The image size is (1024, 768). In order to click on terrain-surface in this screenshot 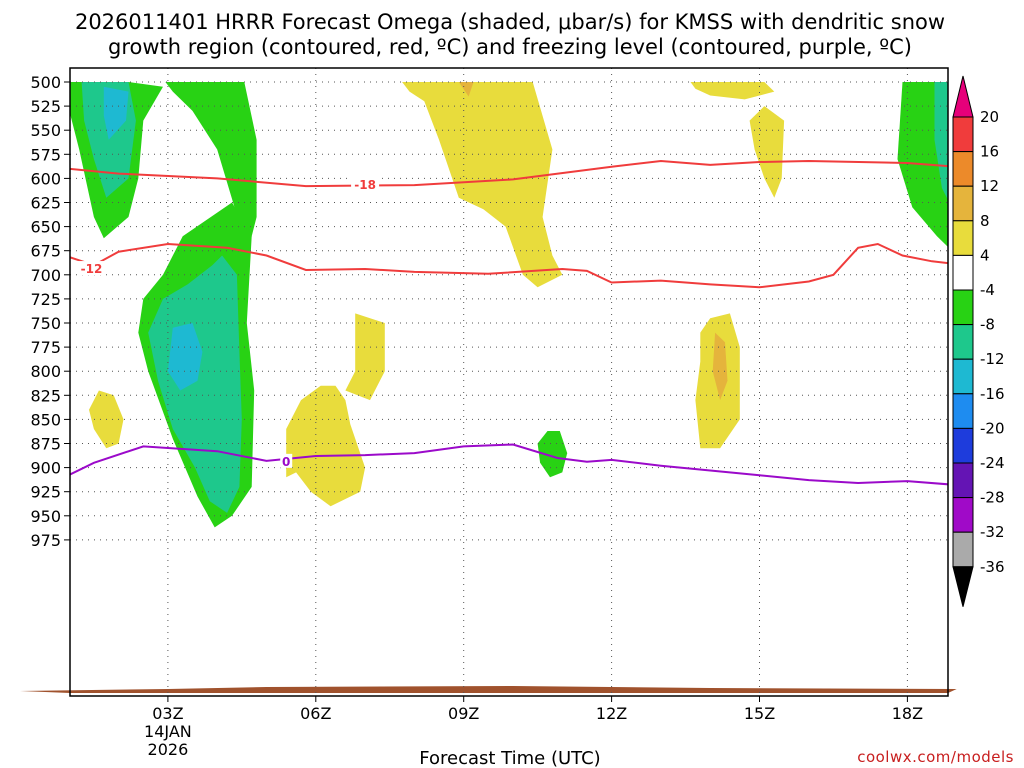, I will do `click(488, 689)`.